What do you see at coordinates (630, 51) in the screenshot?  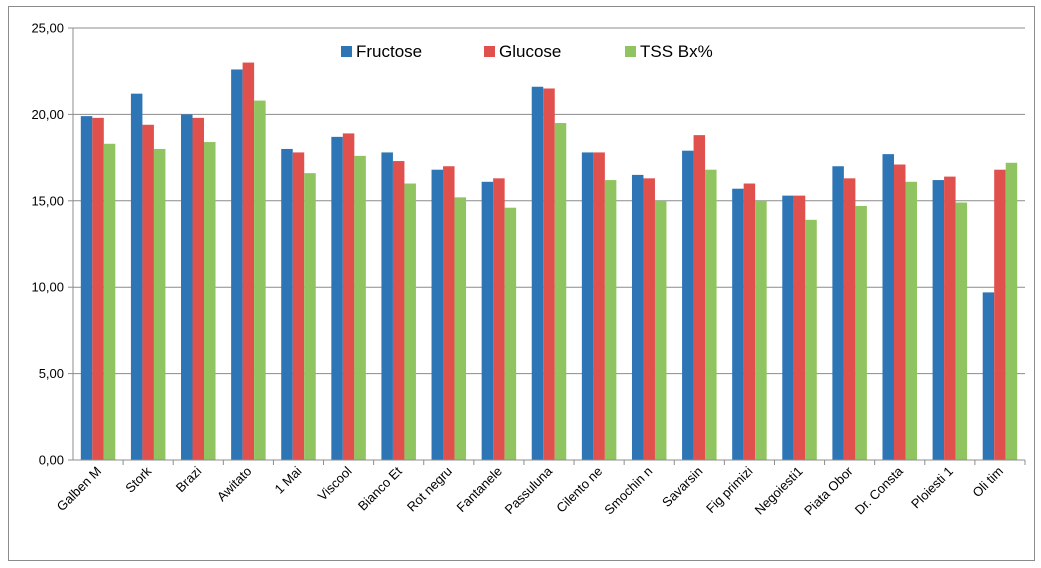 I see `legend-swatch-tss-bx-` at bounding box center [630, 51].